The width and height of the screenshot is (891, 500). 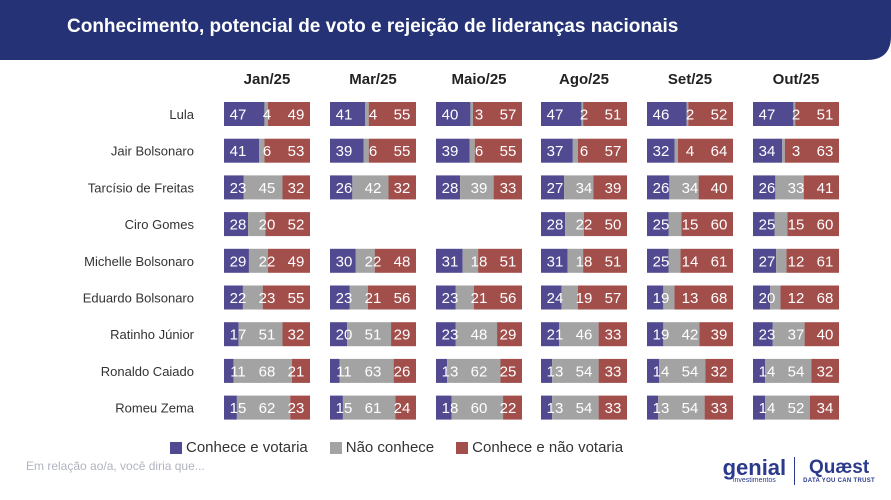 What do you see at coordinates (373, 335) in the screenshot?
I see `data-label: 51` at bounding box center [373, 335].